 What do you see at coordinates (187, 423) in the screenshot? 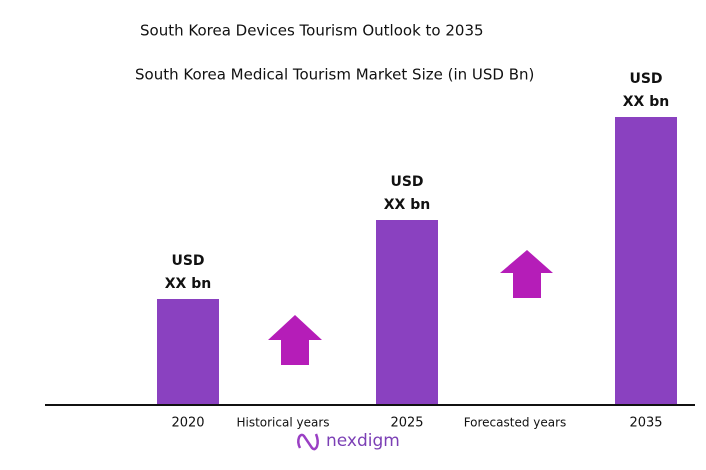
I see `x-tick-label: 2020` at bounding box center [187, 423].